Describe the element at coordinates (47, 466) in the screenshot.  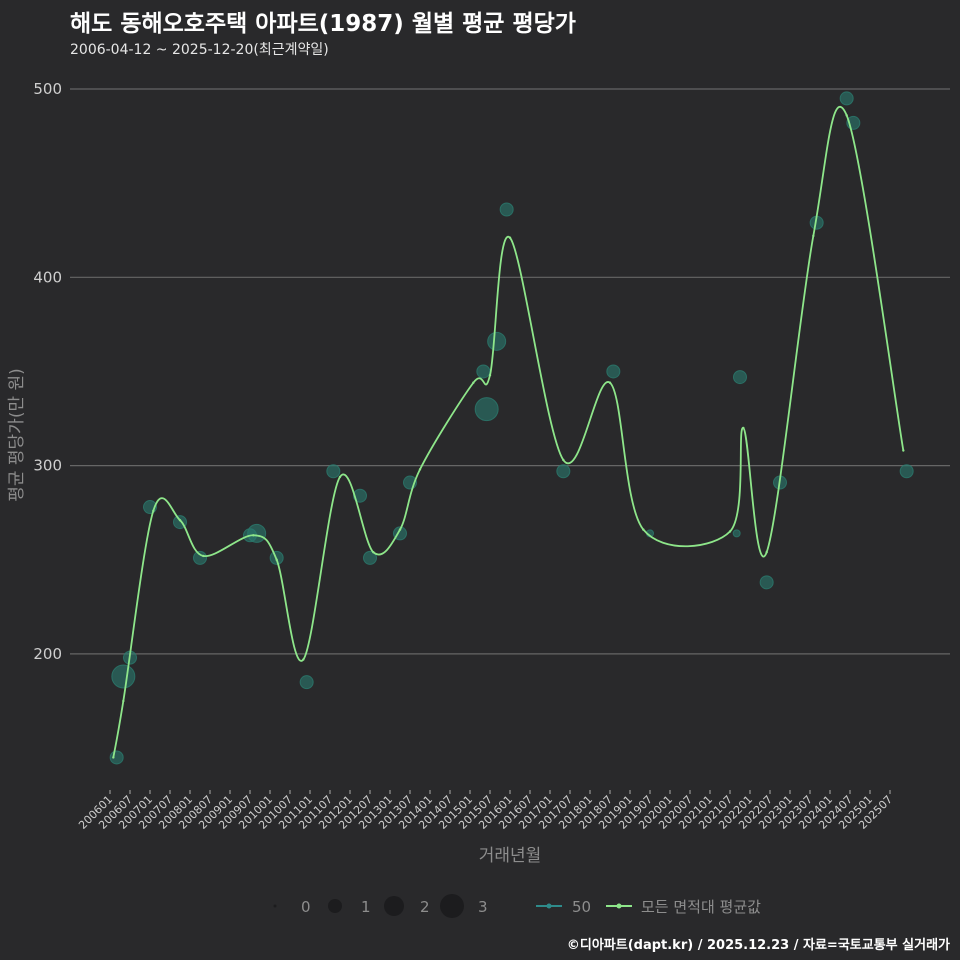
I see `y-tick-label: 300` at that location.